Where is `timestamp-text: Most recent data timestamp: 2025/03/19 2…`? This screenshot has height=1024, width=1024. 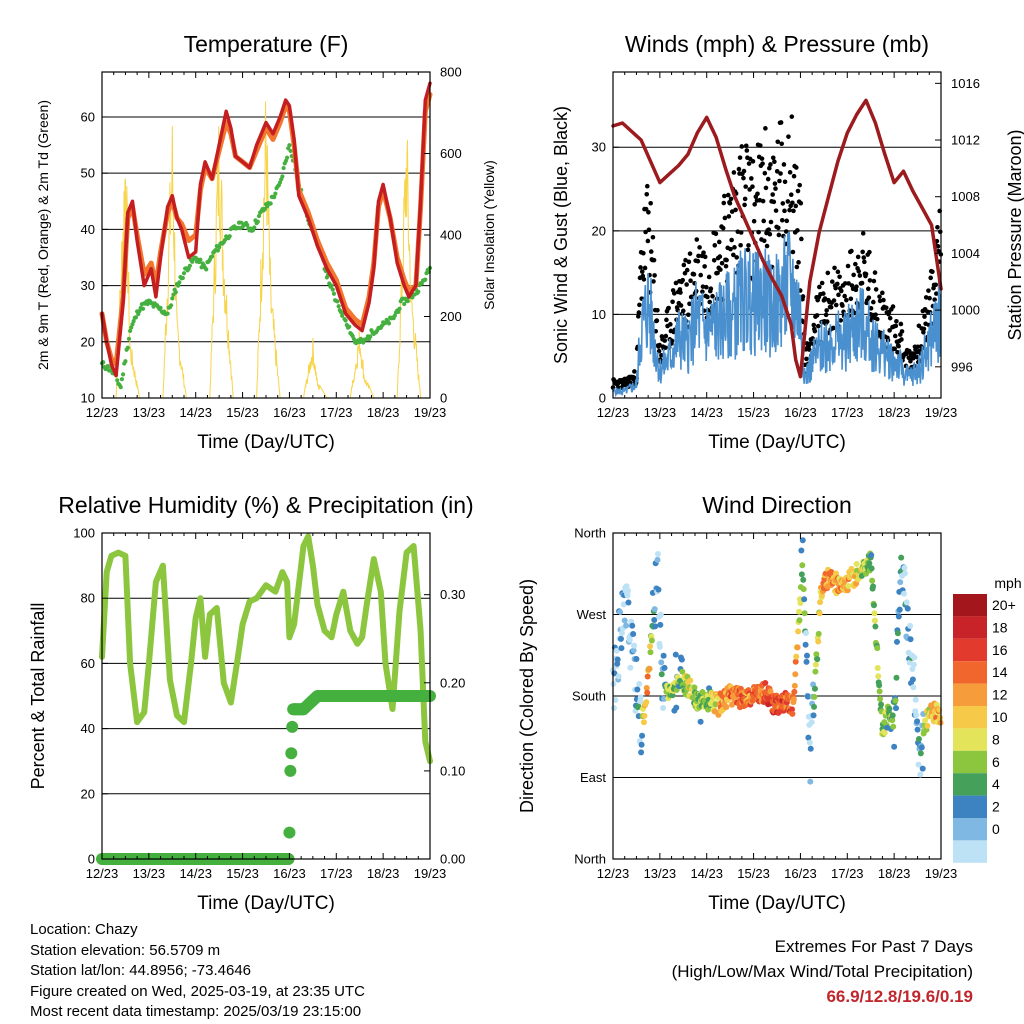 timestamp-text: Most recent data timestamp: 2025/03/19 2… is located at coordinates (196, 1011).